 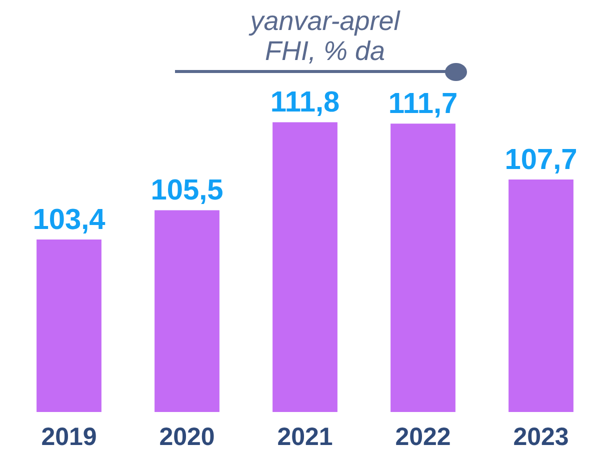 I want to click on x-tick-label: 2020, so click(x=187, y=436).